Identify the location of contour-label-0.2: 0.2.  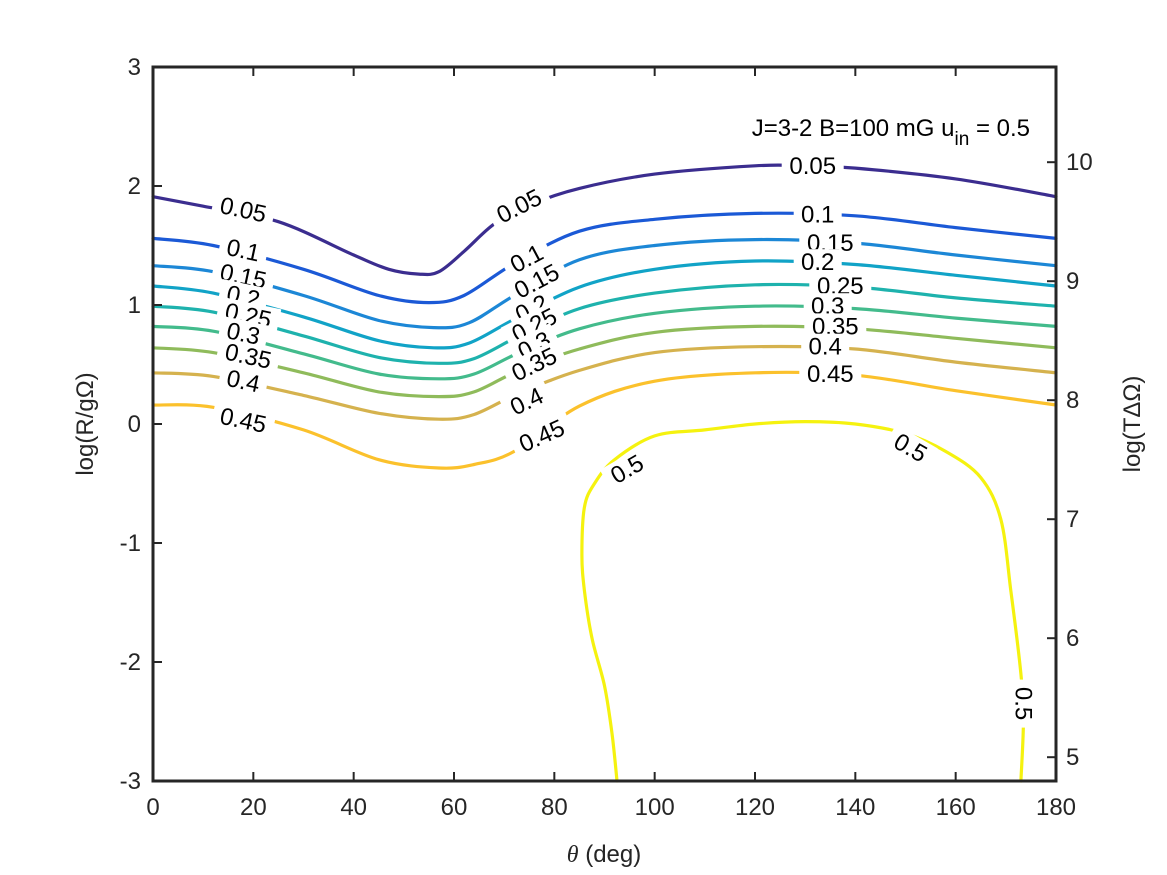
(817, 262).